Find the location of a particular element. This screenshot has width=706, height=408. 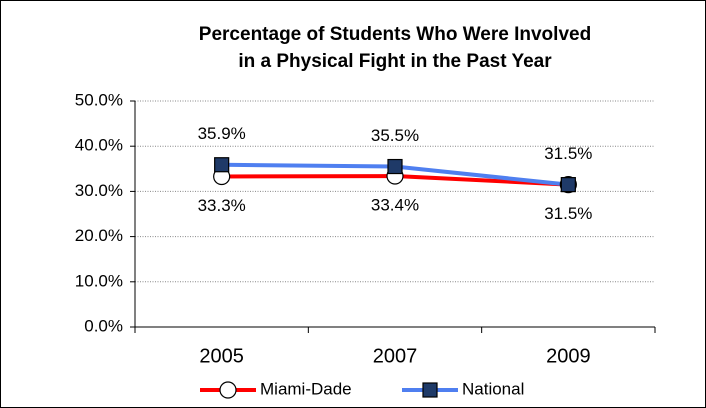

data-label: 35.9% is located at coordinates (222, 133).